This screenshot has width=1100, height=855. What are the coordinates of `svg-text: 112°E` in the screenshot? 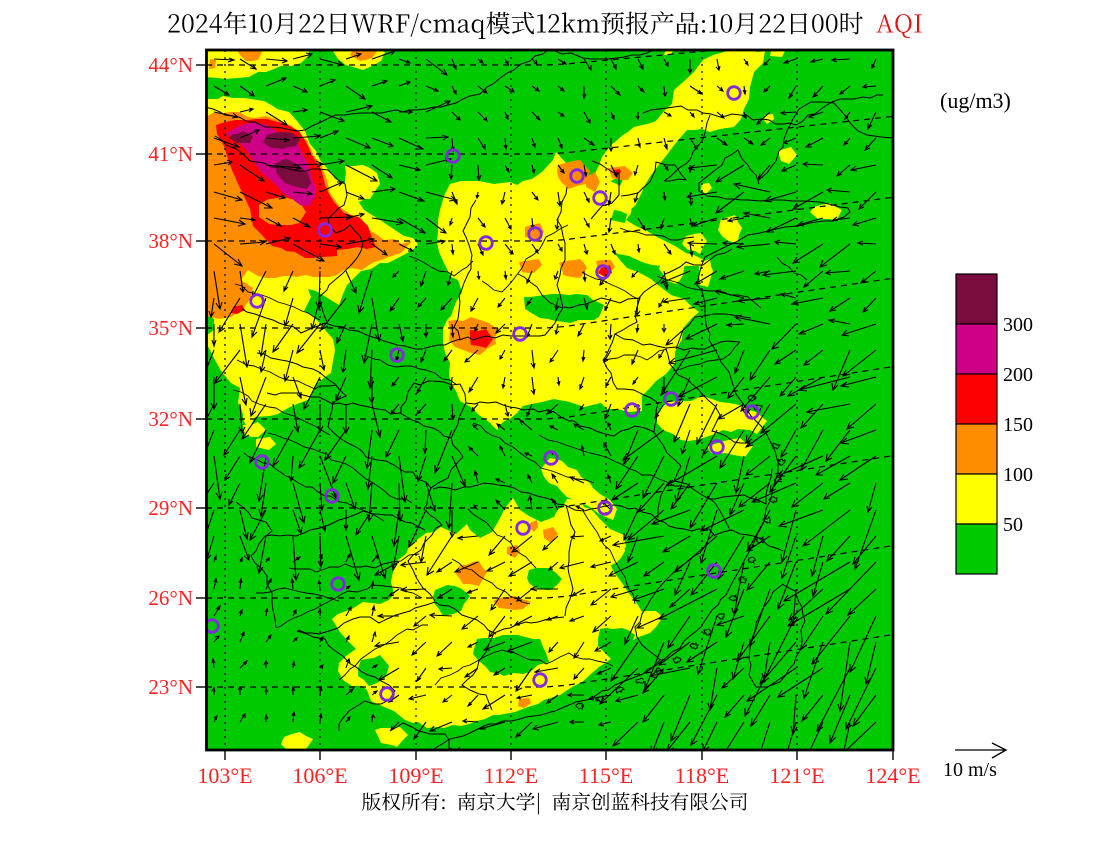 It's located at (511, 775).